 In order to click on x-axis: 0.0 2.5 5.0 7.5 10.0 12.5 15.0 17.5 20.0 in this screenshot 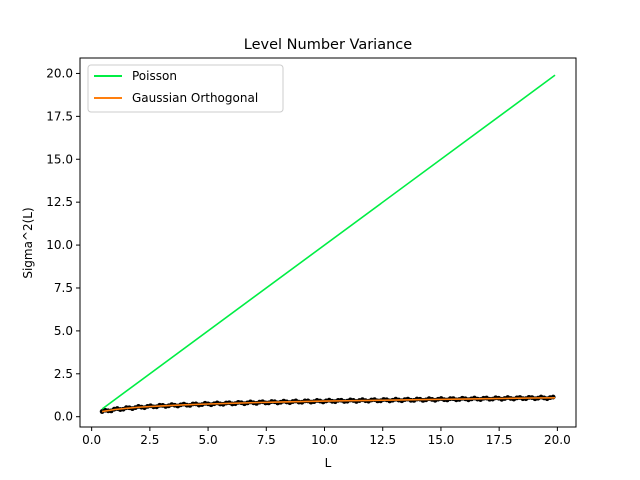, I will do `click(326, 437)`.